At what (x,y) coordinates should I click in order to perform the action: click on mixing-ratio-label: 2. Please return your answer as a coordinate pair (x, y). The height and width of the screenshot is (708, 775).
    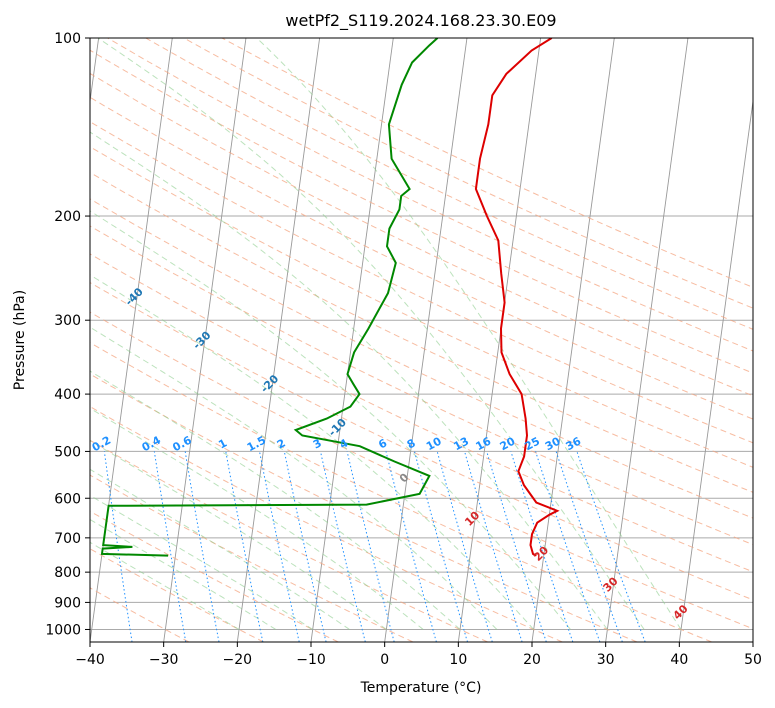
    Looking at the image, I should click on (281, 443).